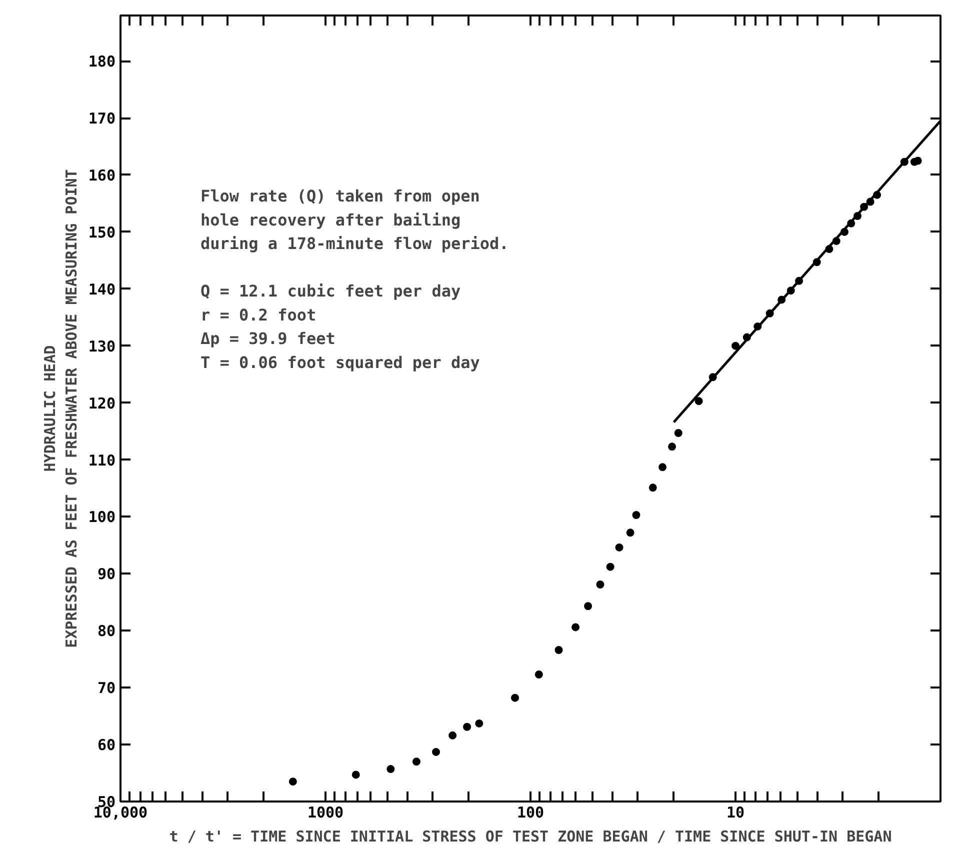 Image resolution: width=958 pixels, height=858 pixels. What do you see at coordinates (102, 289) in the screenshot?
I see `y-tick-label: 140` at bounding box center [102, 289].